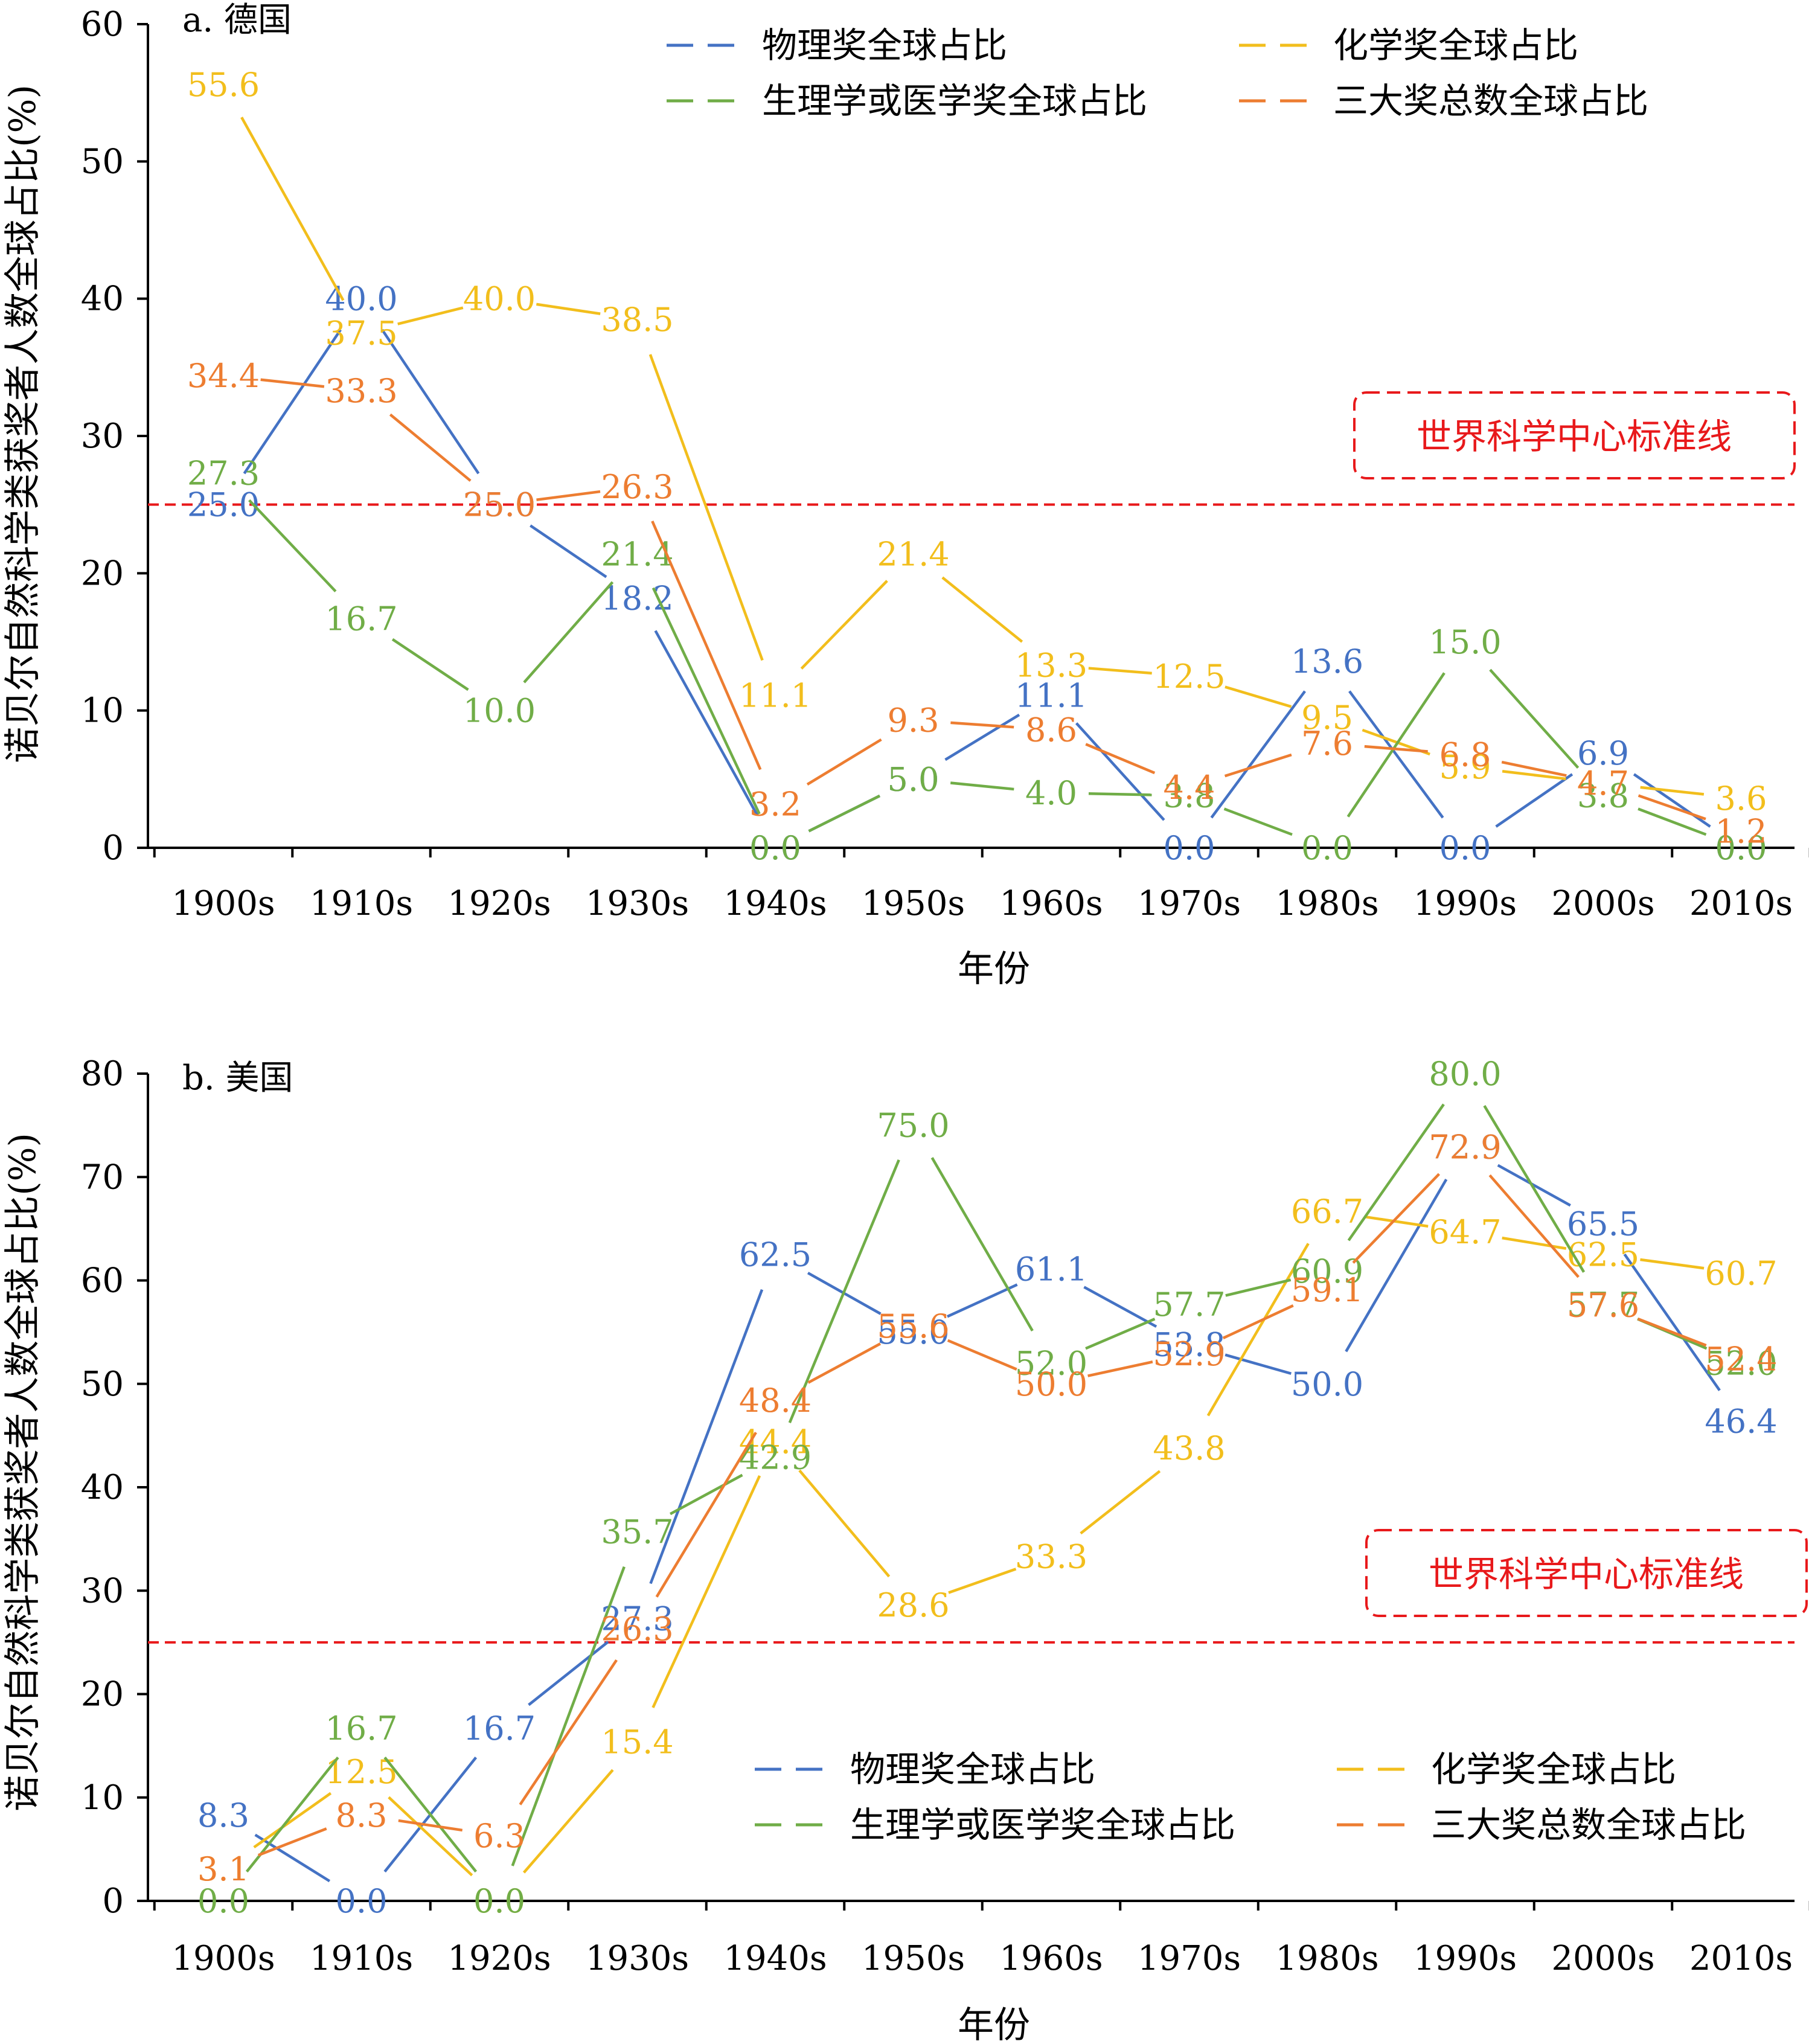 The width and height of the screenshot is (1809, 2044). What do you see at coordinates (1465, 1074) in the screenshot?
I see `data-label-medicine-b: 80.0` at bounding box center [1465, 1074].